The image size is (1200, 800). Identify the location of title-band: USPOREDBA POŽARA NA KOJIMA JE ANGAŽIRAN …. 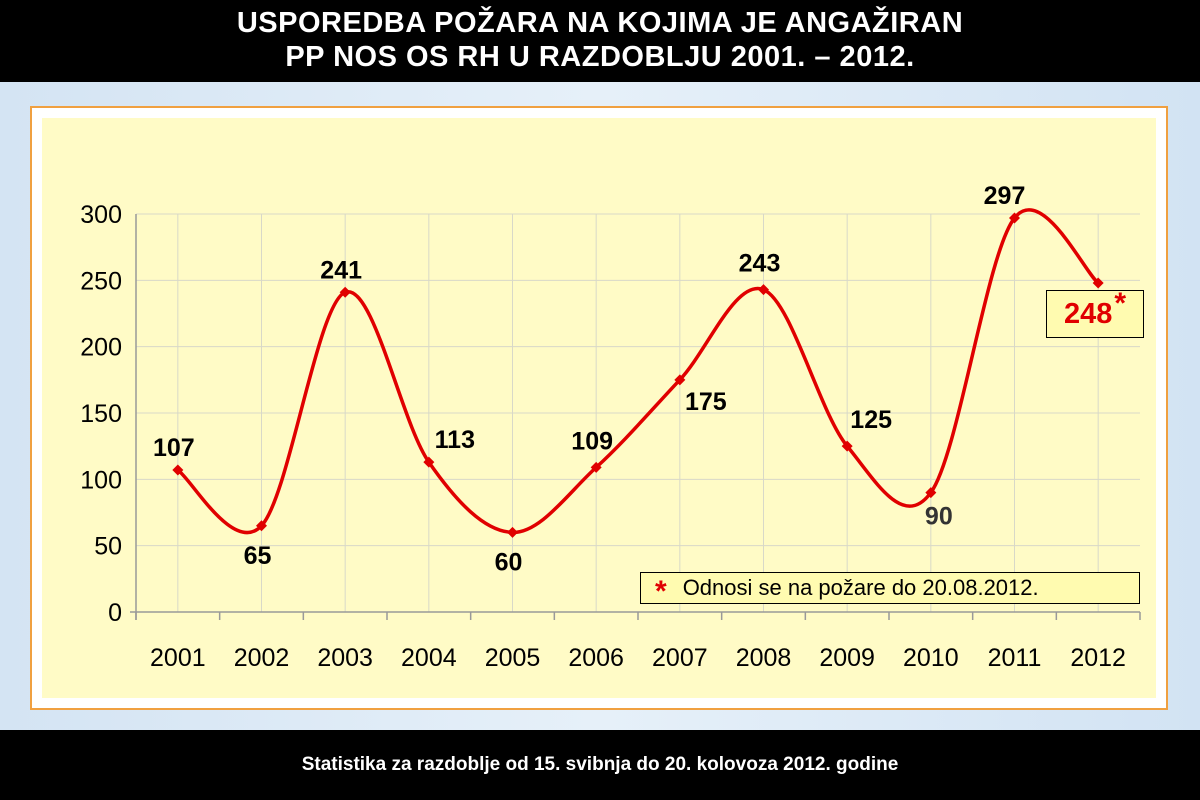
(600, 41).